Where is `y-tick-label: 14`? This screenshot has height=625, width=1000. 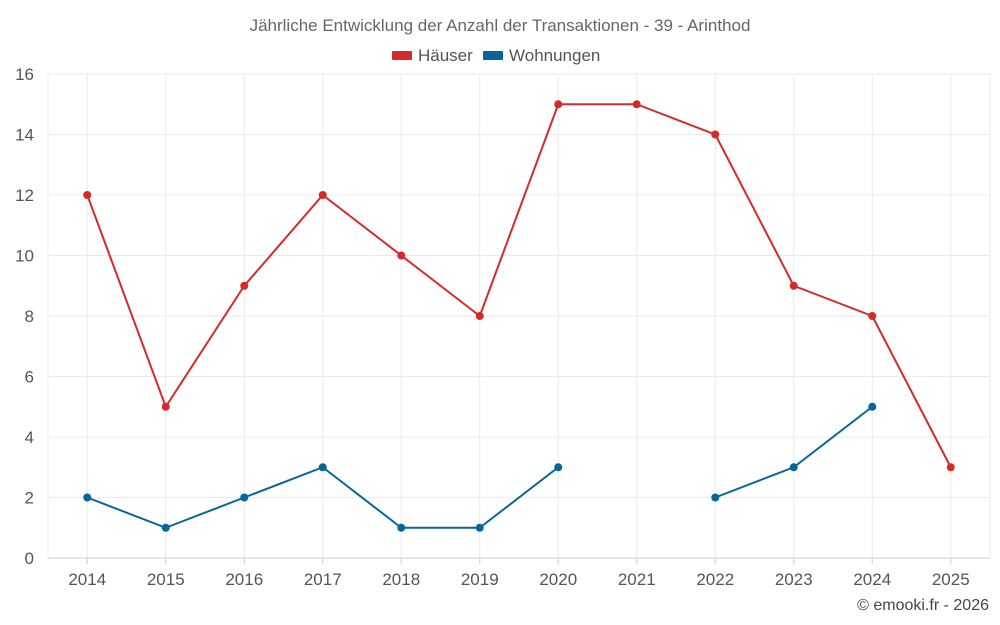
y-tick-label: 14 is located at coordinates (24, 135).